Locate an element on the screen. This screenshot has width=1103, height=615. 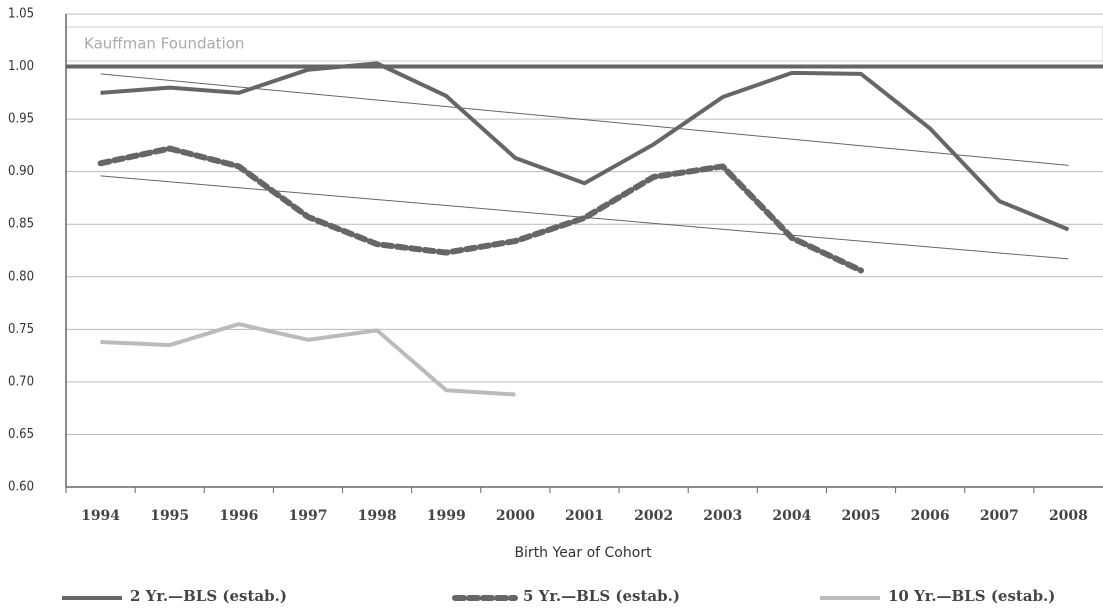
x-tick-label: 2002 is located at coordinates (653, 516).